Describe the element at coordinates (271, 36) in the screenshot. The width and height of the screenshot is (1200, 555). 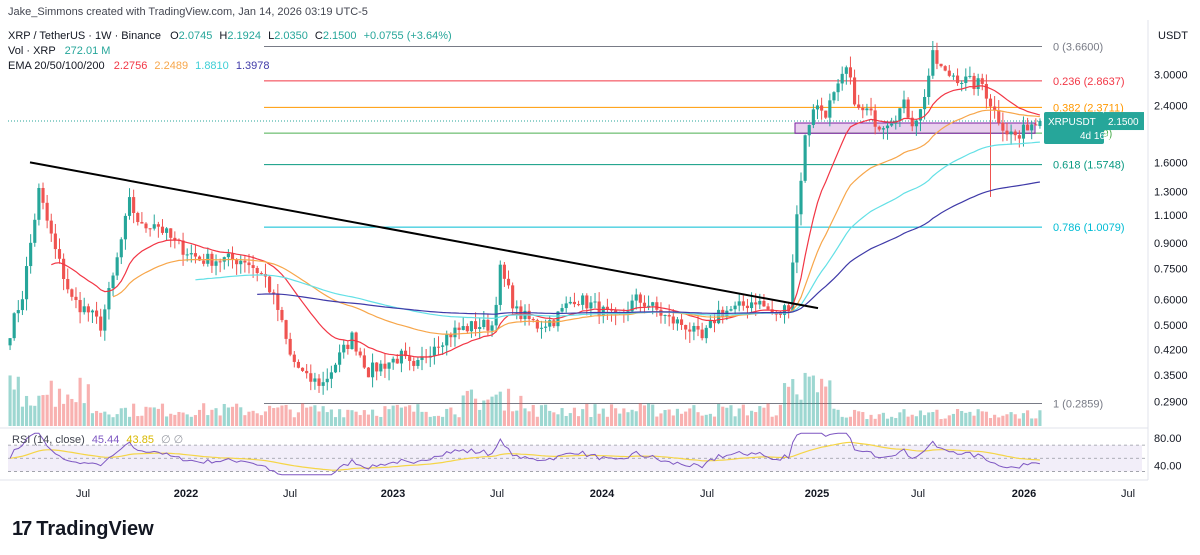
I see `low-label: L` at that location.